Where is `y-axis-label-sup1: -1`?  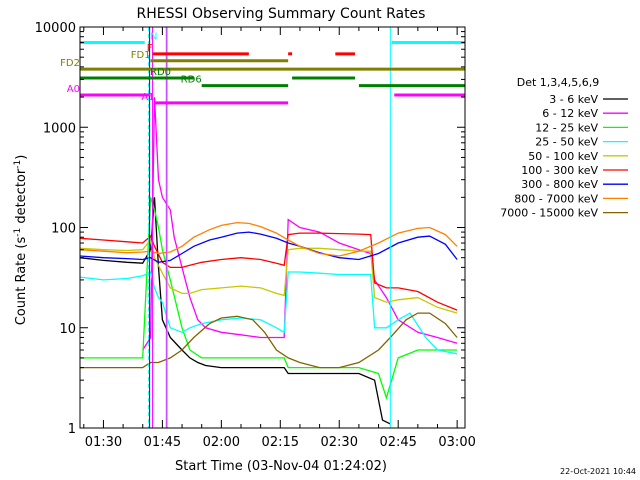 y-axis-label-sup1: -1 is located at coordinates (18, 232).